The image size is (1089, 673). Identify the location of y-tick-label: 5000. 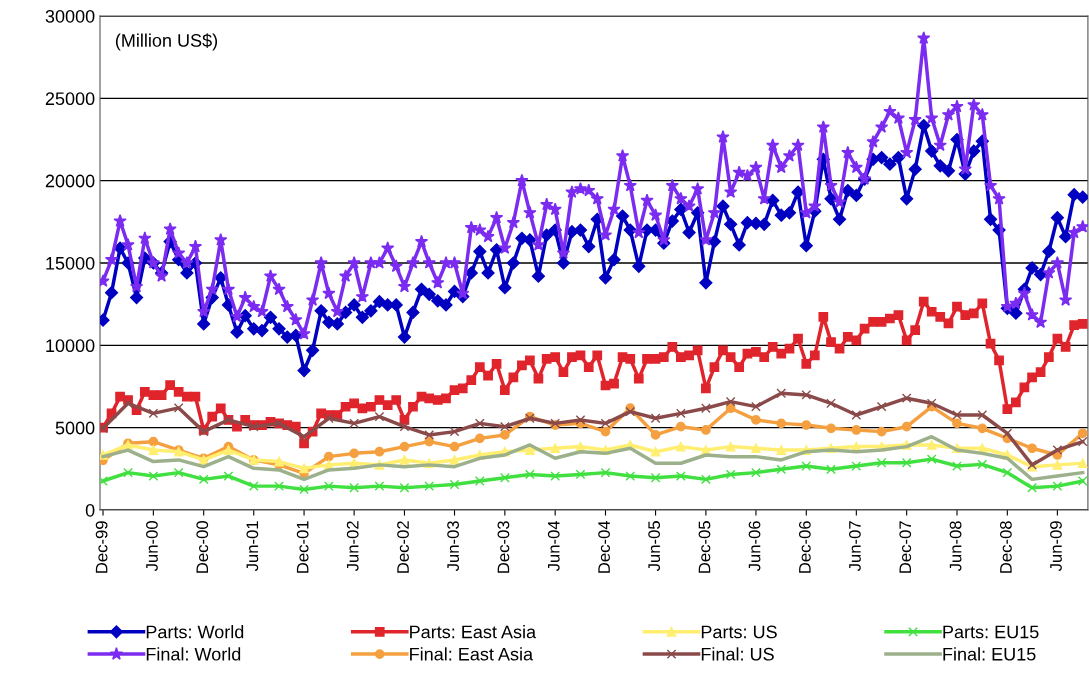
(75, 428).